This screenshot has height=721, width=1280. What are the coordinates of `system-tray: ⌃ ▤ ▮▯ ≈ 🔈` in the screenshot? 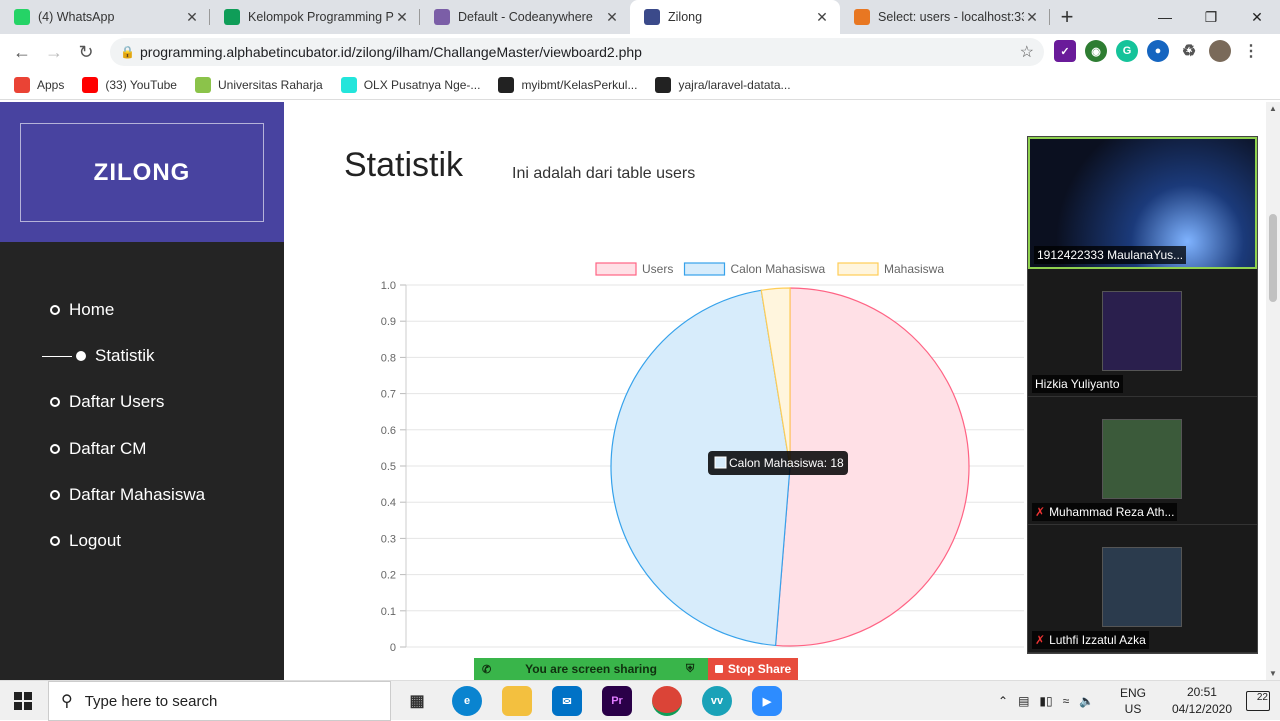 It's located at (1046, 701).